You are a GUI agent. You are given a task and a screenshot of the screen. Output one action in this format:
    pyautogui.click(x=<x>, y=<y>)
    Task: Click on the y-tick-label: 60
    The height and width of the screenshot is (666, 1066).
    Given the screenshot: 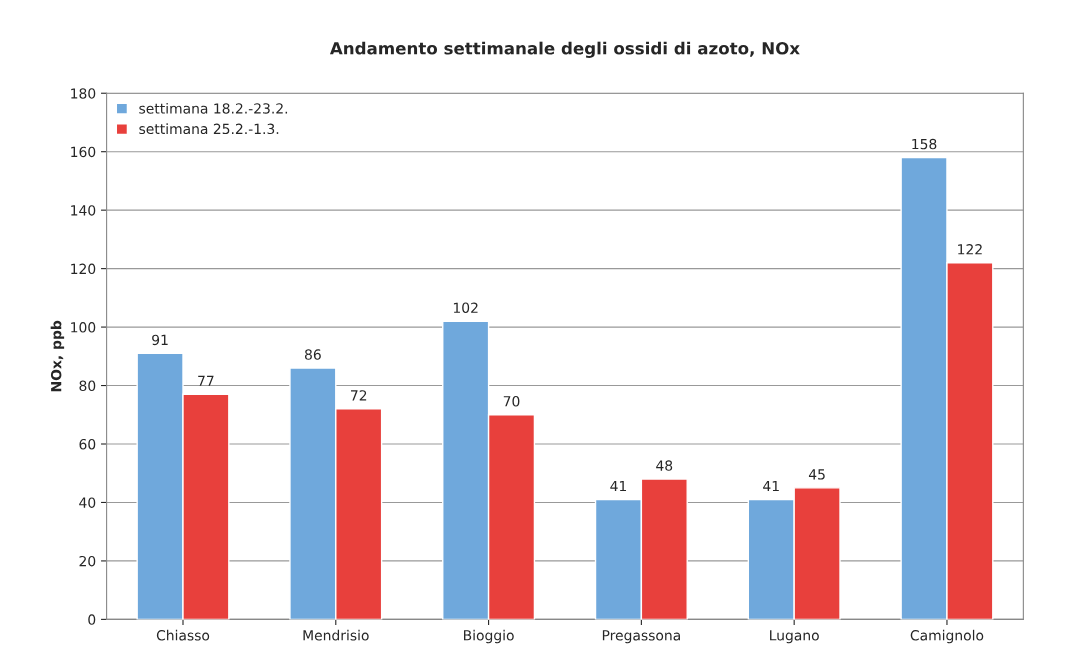 What is the action you would take?
    pyautogui.click(x=87, y=444)
    